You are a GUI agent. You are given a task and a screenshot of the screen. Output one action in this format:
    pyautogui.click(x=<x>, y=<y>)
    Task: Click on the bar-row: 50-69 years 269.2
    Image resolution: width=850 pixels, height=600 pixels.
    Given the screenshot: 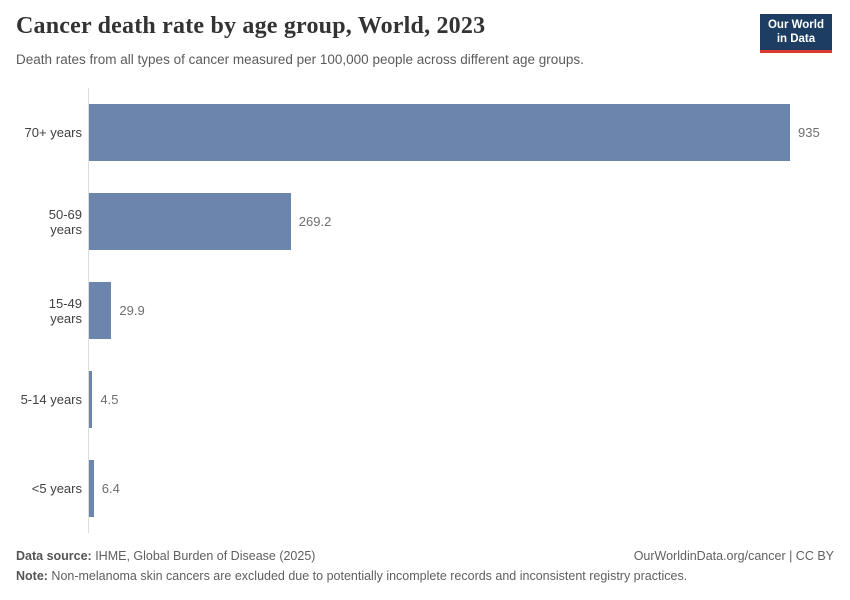 What is the action you would take?
    pyautogui.click(x=425, y=221)
    